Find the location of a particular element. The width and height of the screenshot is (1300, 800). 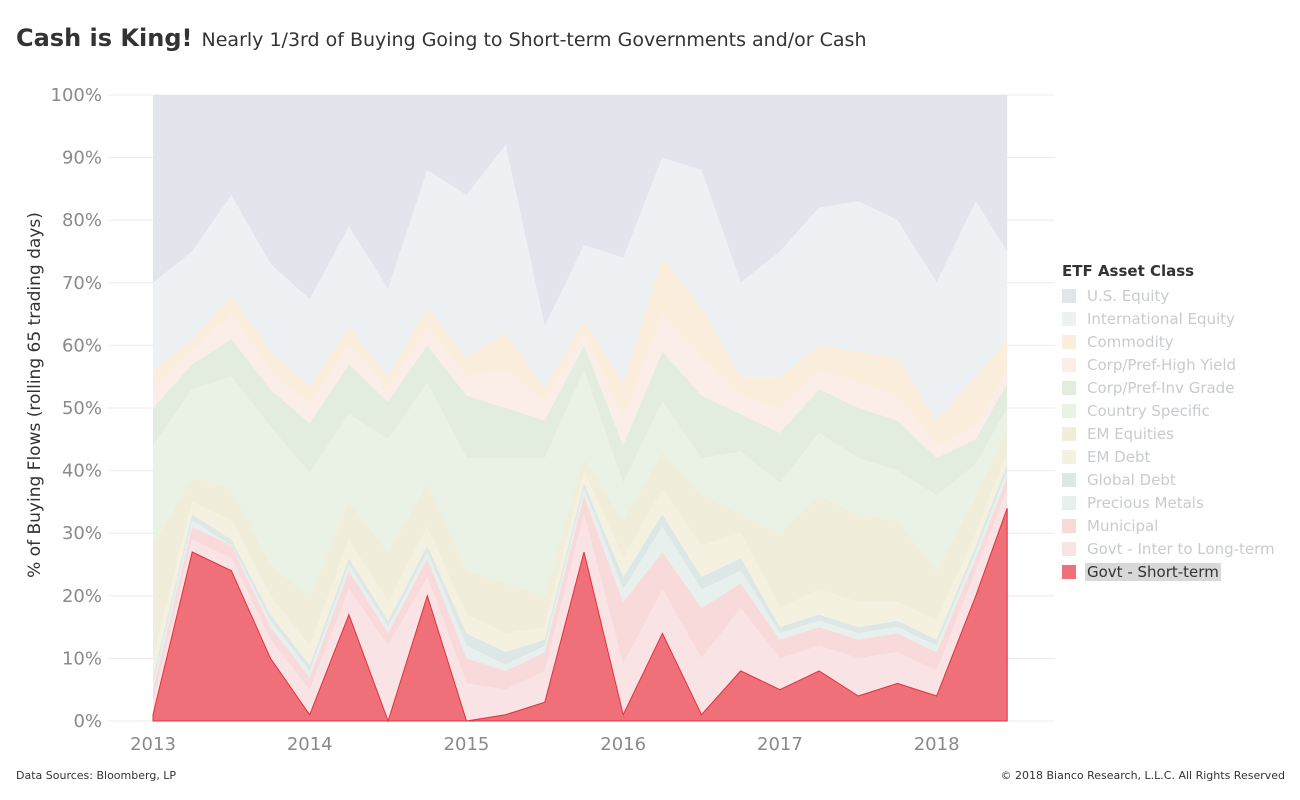

legend-item-country-specific: Country Specific is located at coordinates (1169, 410).